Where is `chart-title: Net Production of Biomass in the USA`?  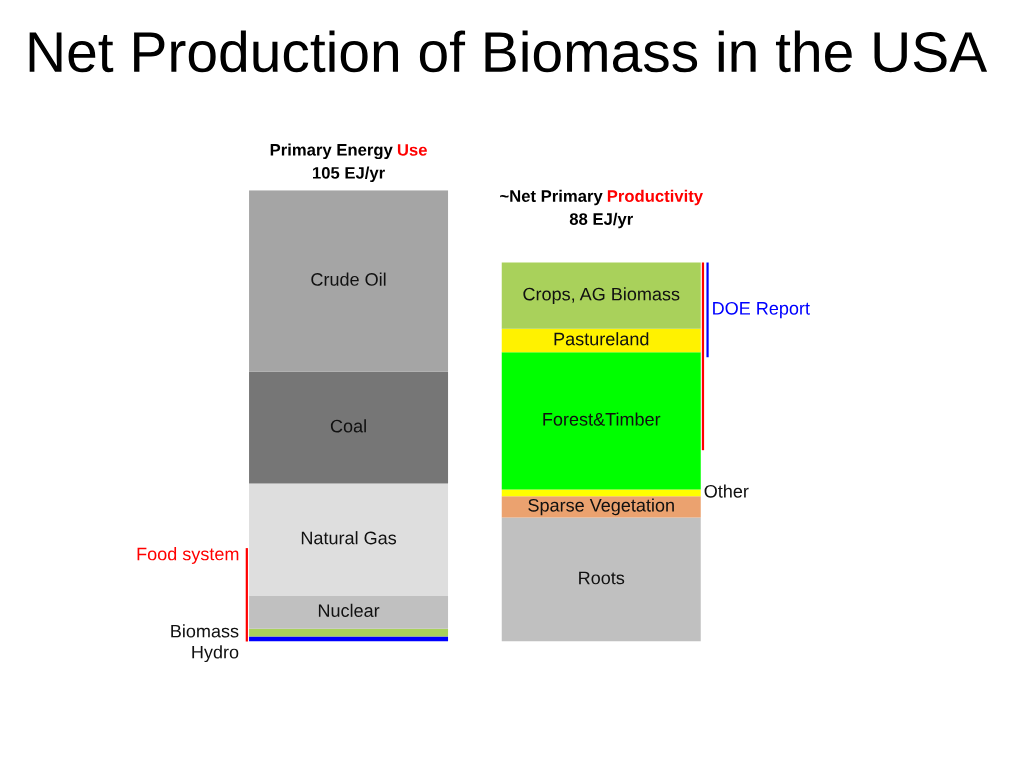 chart-title: Net Production of Biomass in the USA is located at coordinates (508, 51).